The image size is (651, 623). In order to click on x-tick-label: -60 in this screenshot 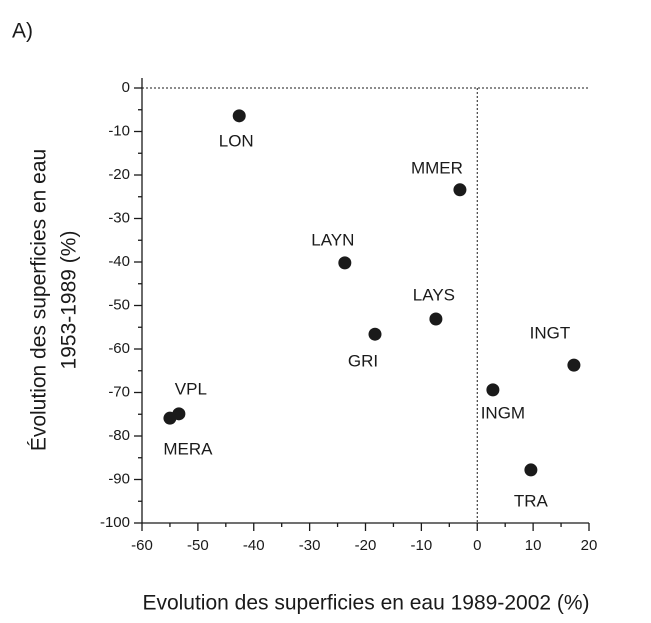, I will do `click(142, 545)`.